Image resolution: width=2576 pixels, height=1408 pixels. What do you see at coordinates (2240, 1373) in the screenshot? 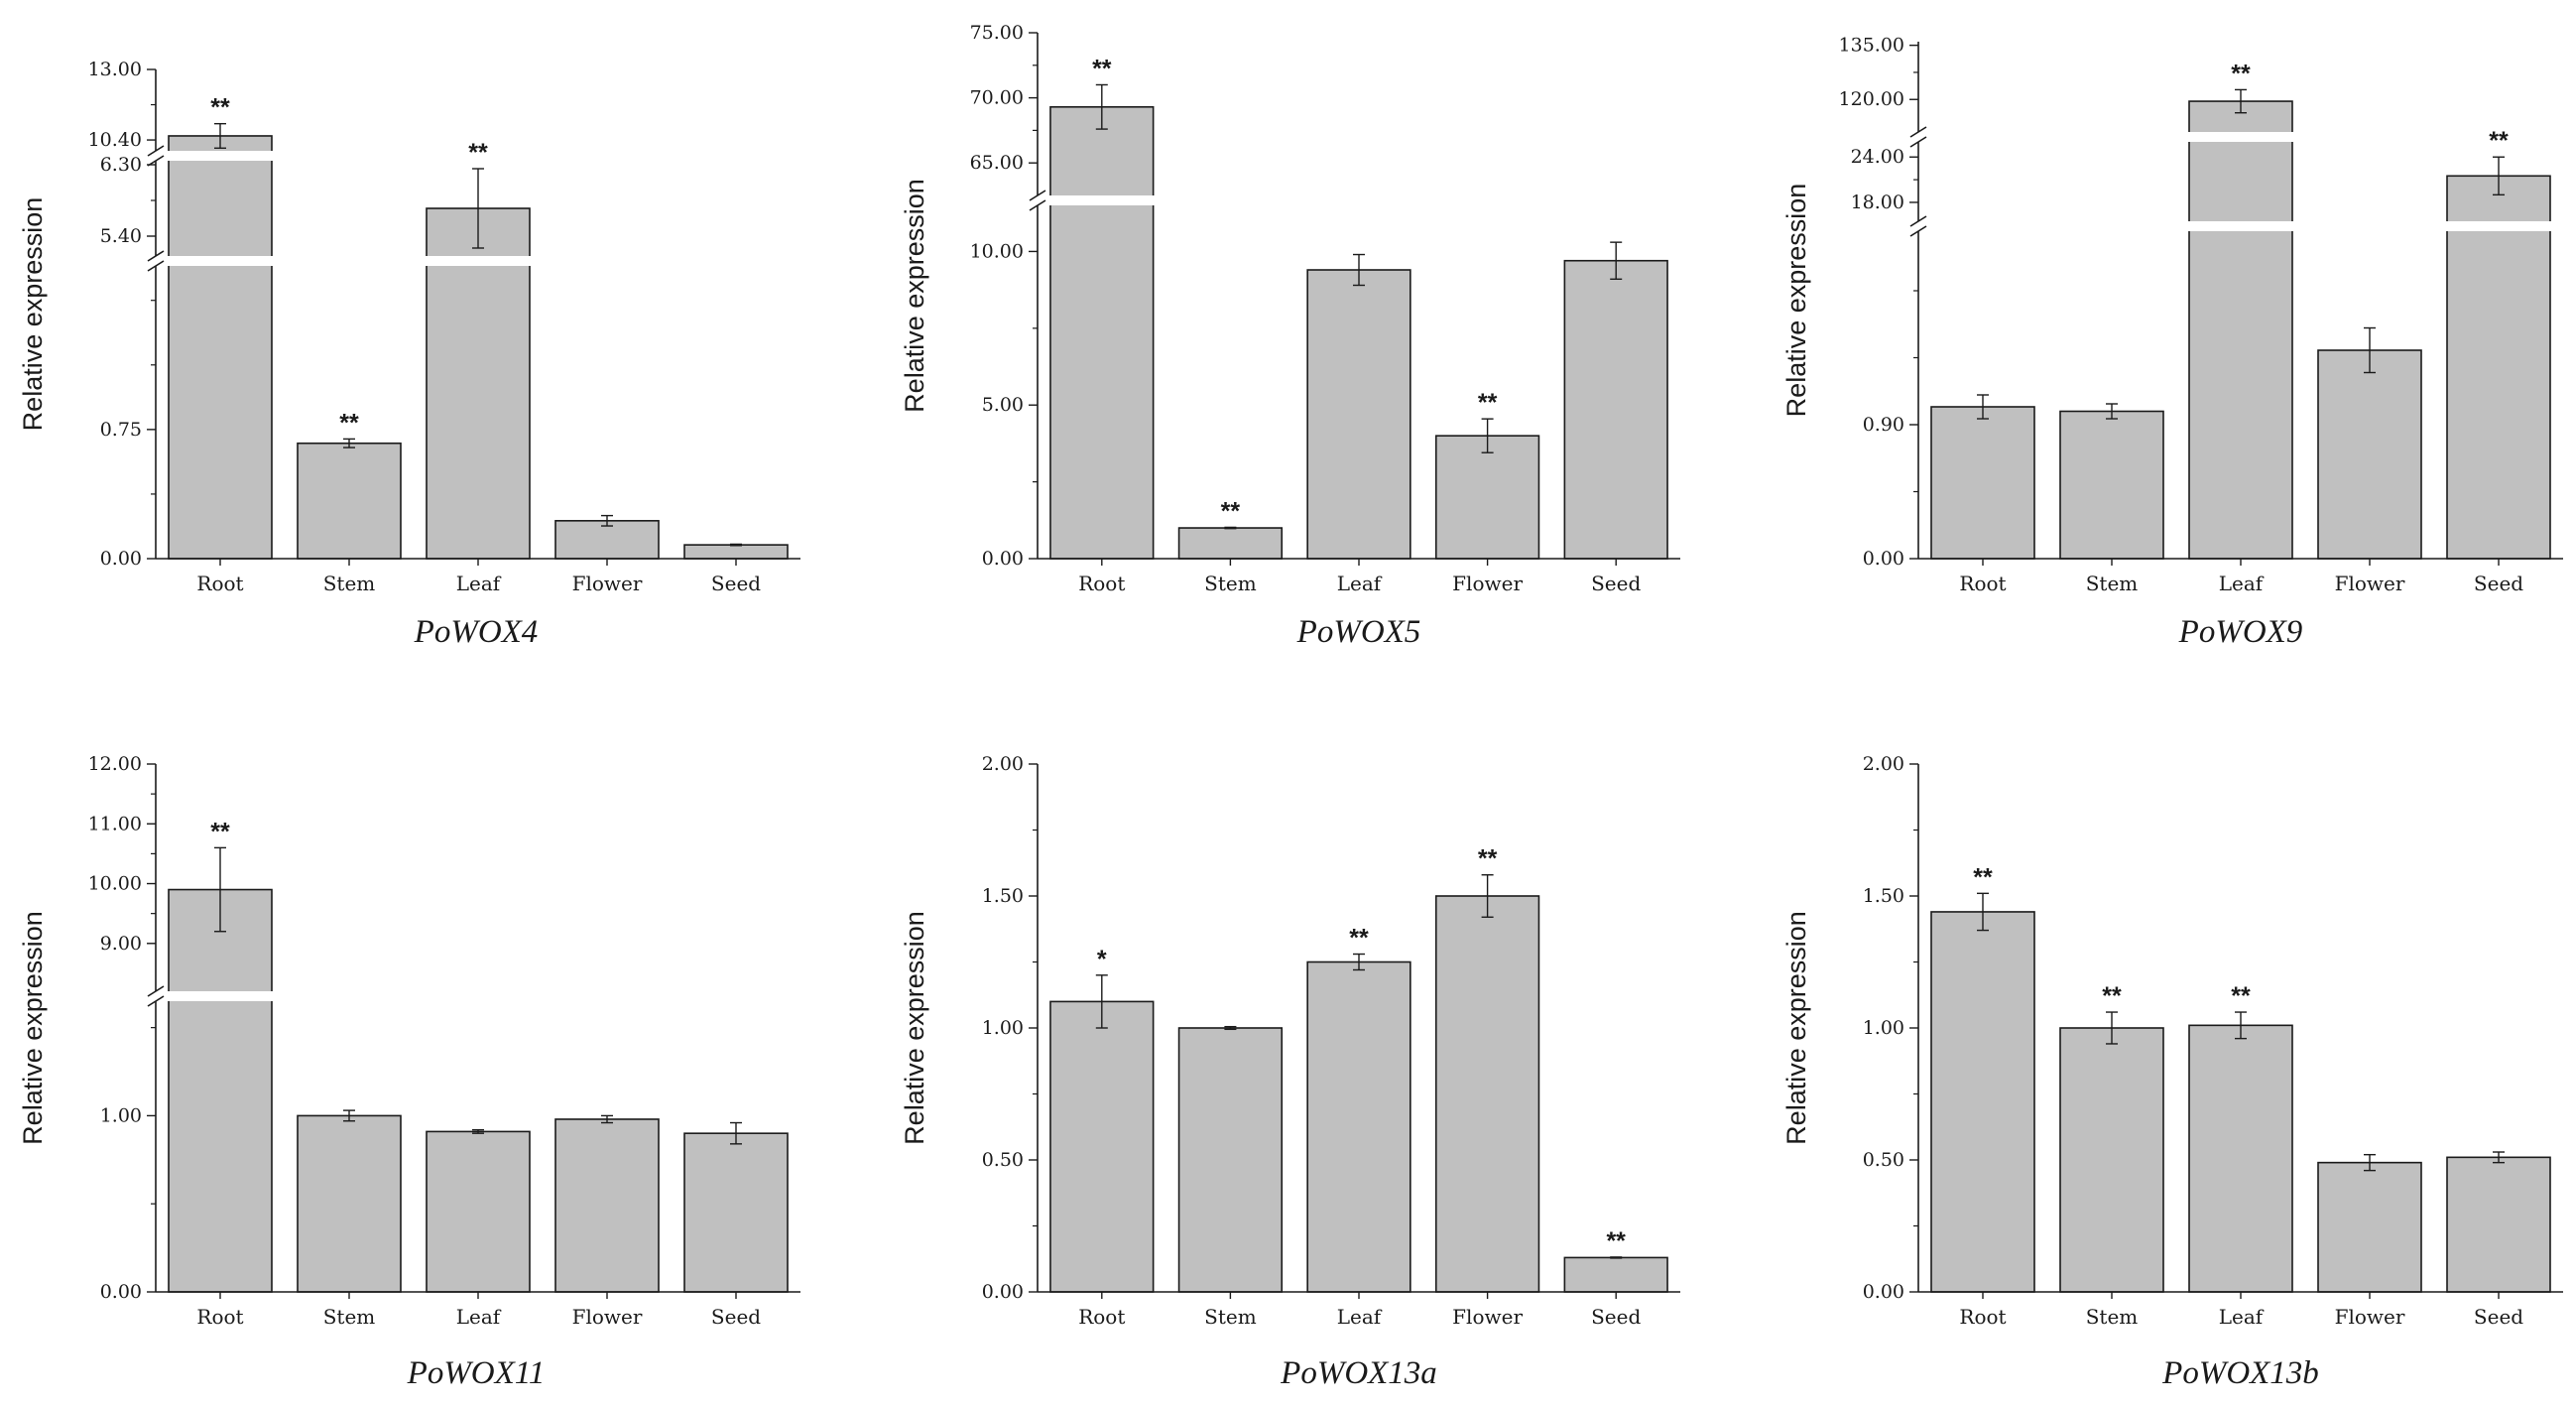
I see `chart-title: PoWOX13b` at bounding box center [2240, 1373].